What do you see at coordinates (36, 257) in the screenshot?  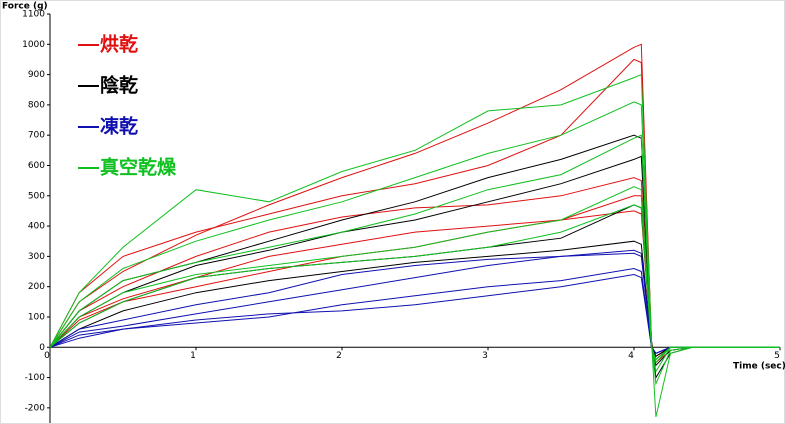 I see `y-tick-label: 300` at bounding box center [36, 257].